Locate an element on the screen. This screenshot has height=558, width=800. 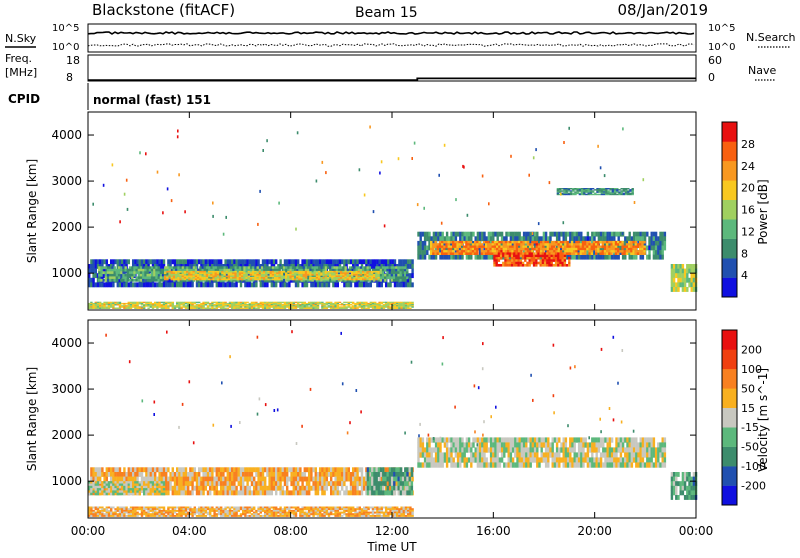
station-title: Blackstone (fitACF) is located at coordinates (163, 10).